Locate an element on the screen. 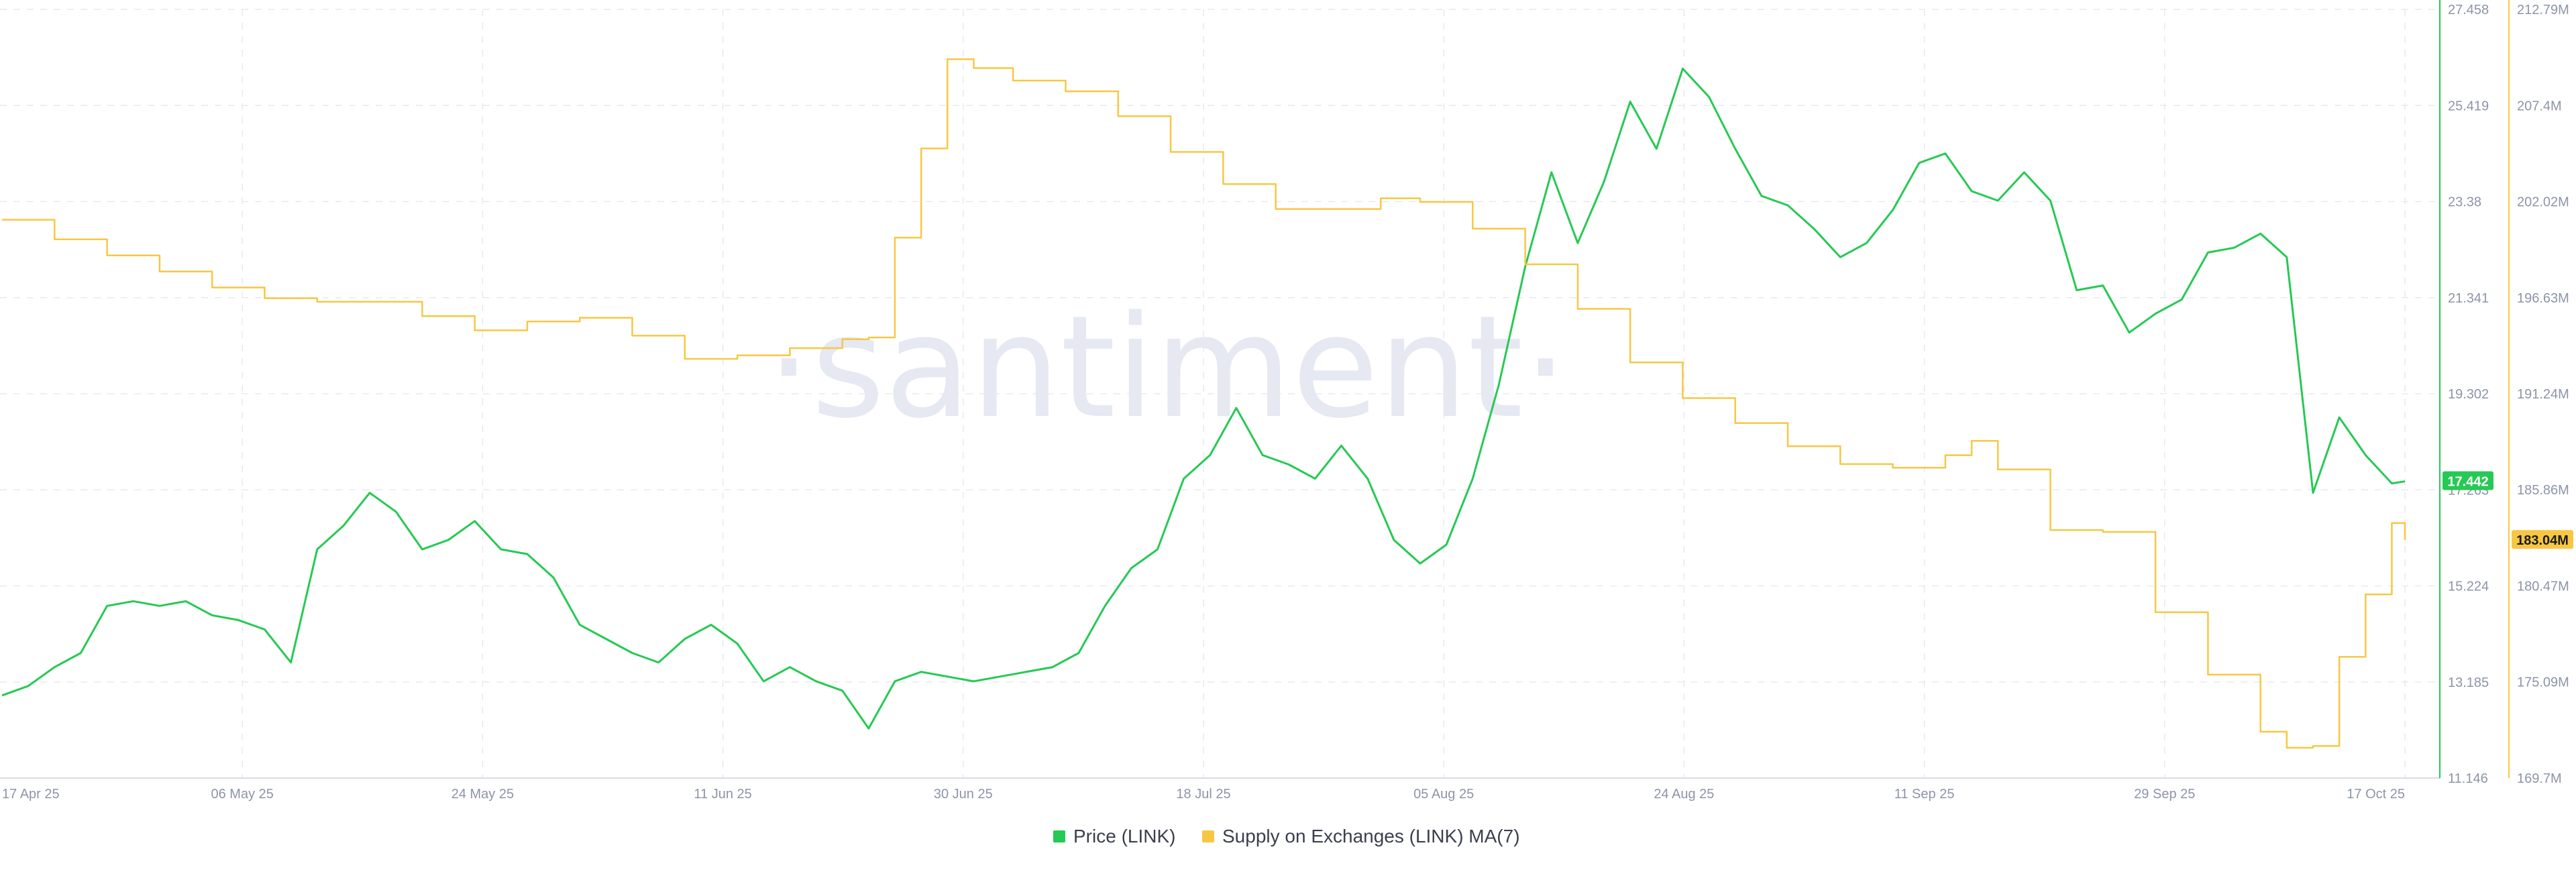 The image size is (2576, 872). price-tick-label: 27.458 is located at coordinates (2468, 10).